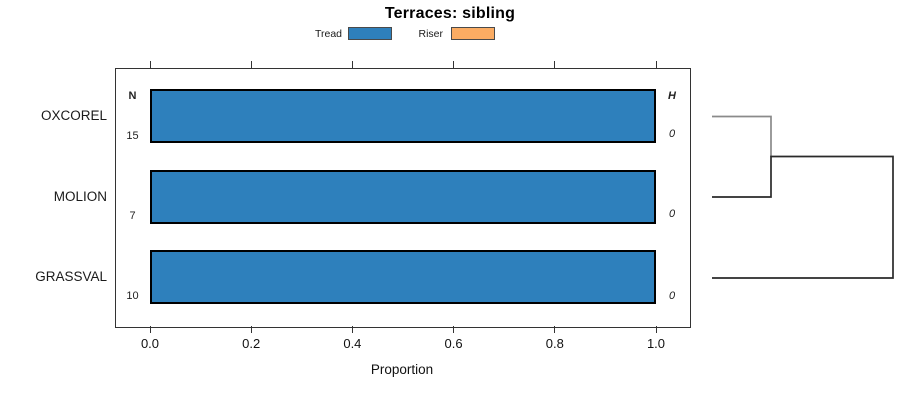 This screenshot has height=400, width=900. I want to click on dendrogram-branch-outer, so click(803, 217).